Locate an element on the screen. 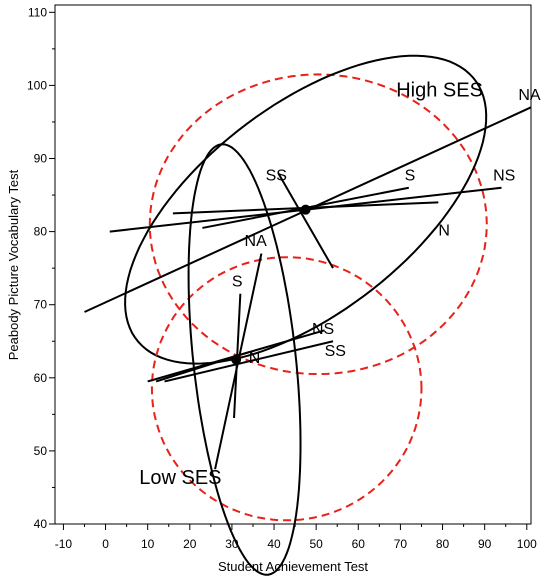  x-tick-label: 20 is located at coordinates (190, 544).